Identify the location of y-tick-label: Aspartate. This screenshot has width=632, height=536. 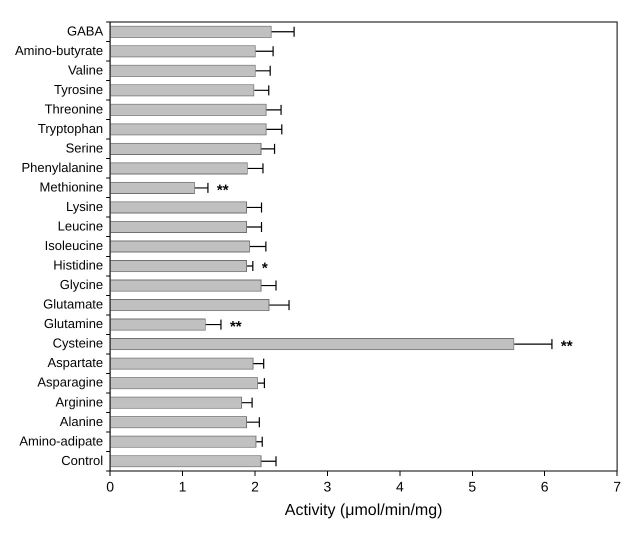
(75, 362).